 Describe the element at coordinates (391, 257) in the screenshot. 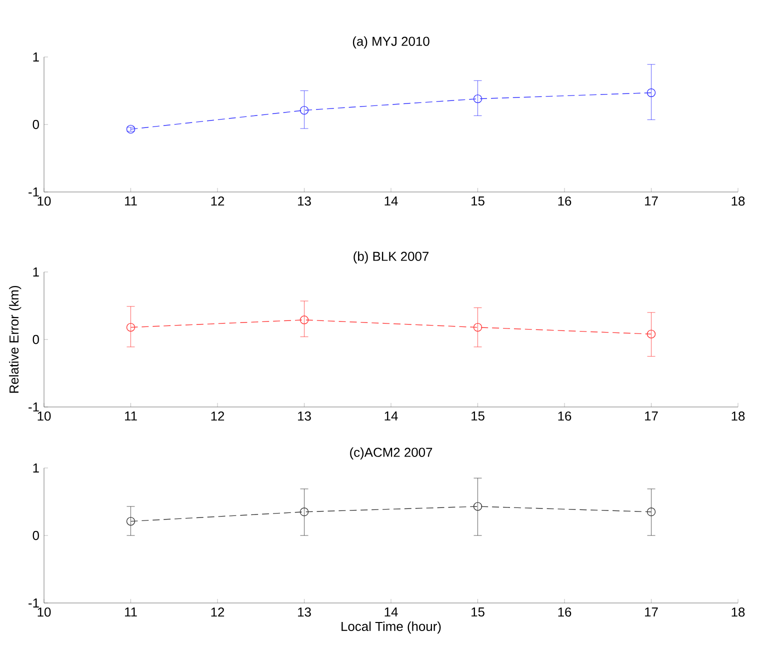

I see `chart-title: (b) BLK 2007` at that location.